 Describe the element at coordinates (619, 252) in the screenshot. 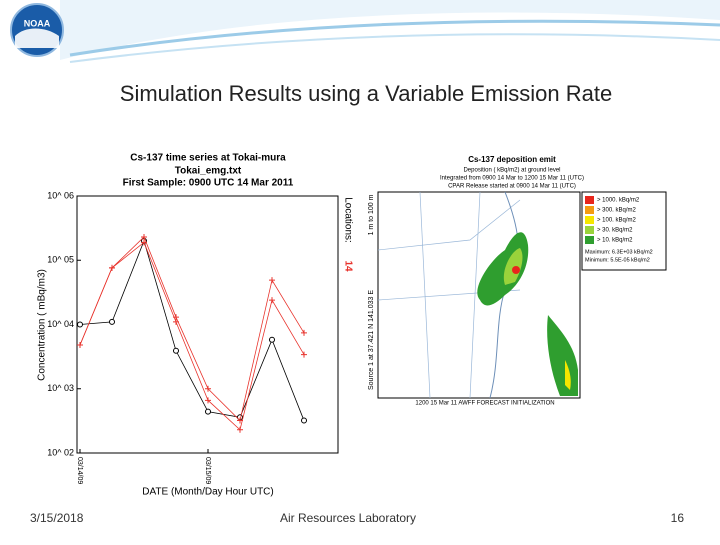

I see `map-stat: Maximum: 6.3E+03 kBq/m2` at that location.